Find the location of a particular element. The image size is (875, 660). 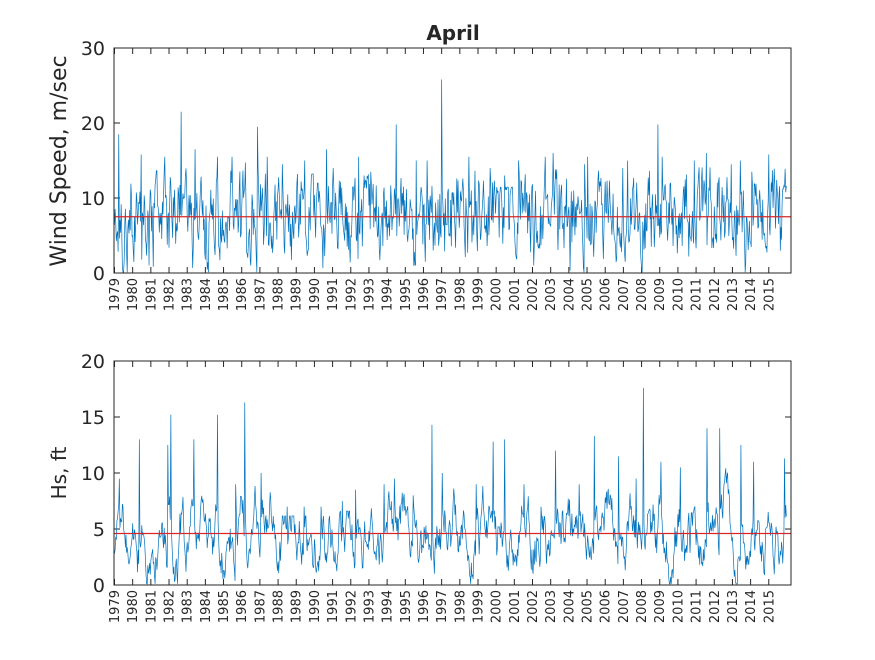

y-tick-label: 30 is located at coordinates (93, 49).